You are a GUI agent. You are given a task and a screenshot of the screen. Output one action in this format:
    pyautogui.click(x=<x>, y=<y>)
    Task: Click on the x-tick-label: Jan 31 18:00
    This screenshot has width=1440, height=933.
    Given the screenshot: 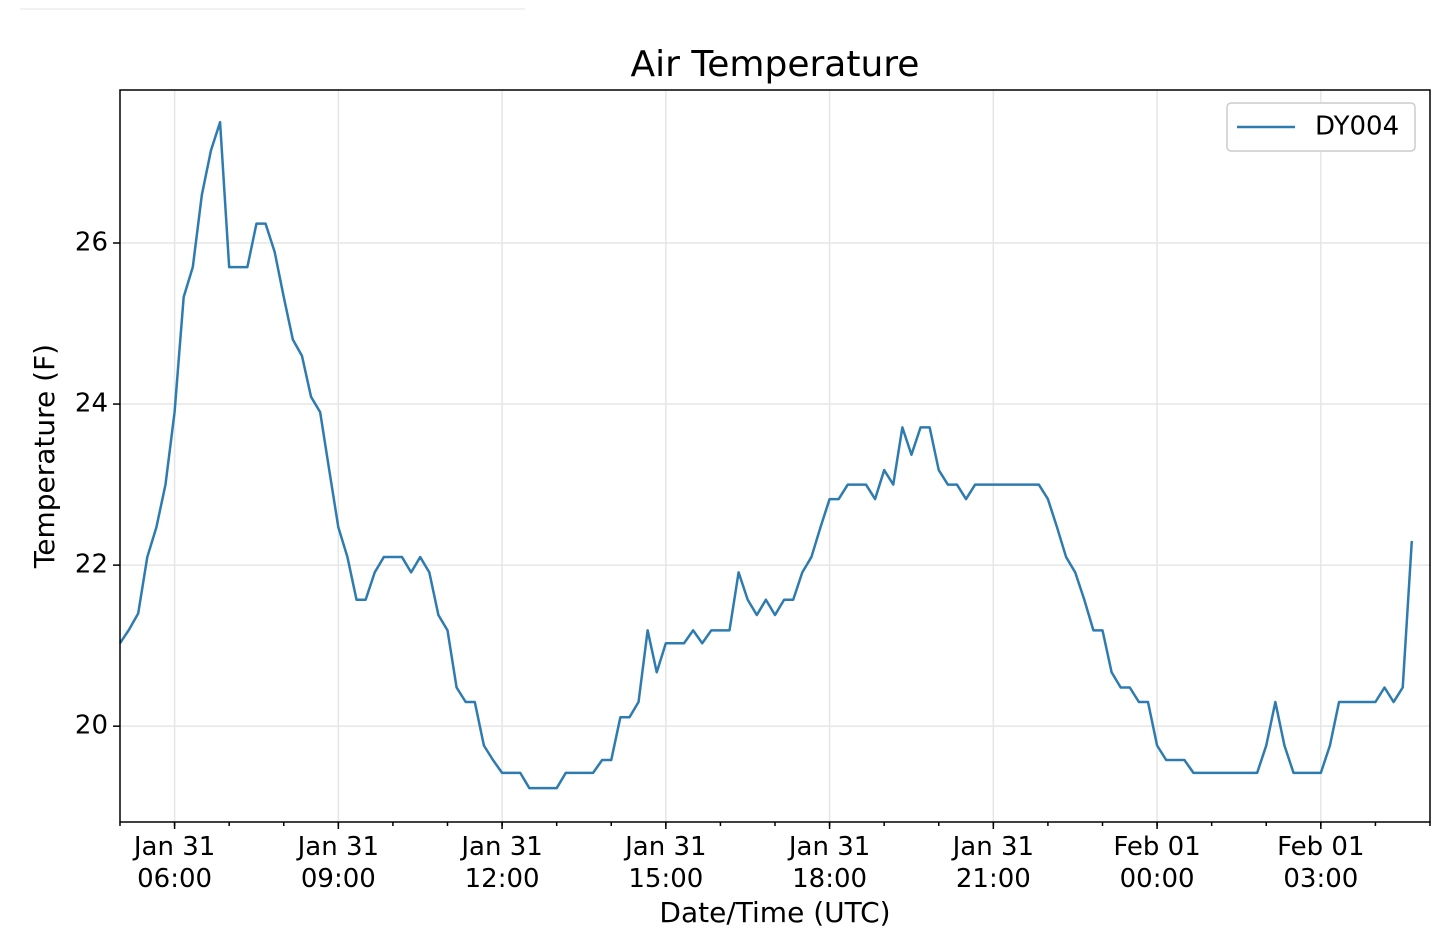 What is the action you would take?
    pyautogui.click(x=828, y=863)
    